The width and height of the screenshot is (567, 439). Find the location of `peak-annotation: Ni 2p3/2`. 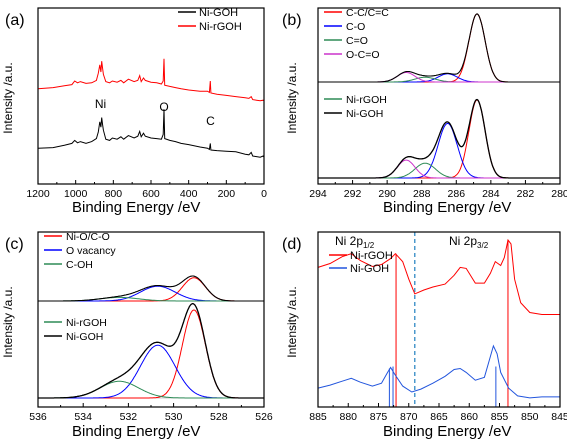

peak-annotation: Ni 2p3/2 is located at coordinates (469, 242).